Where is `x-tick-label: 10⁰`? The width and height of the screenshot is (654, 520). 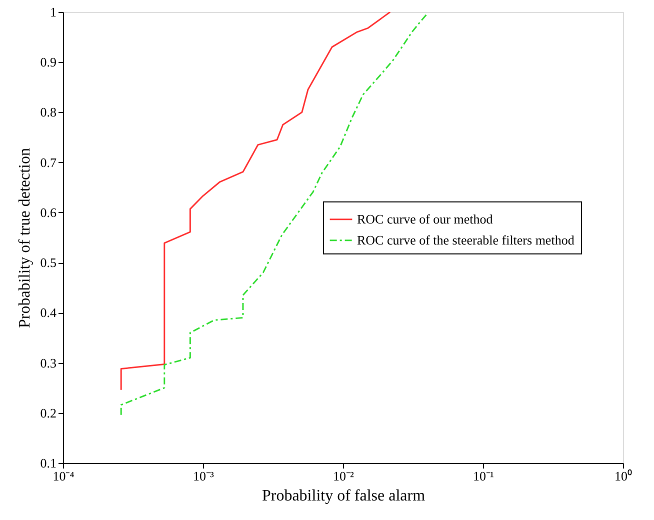 x-tick-label: 10⁰ is located at coordinates (623, 476).